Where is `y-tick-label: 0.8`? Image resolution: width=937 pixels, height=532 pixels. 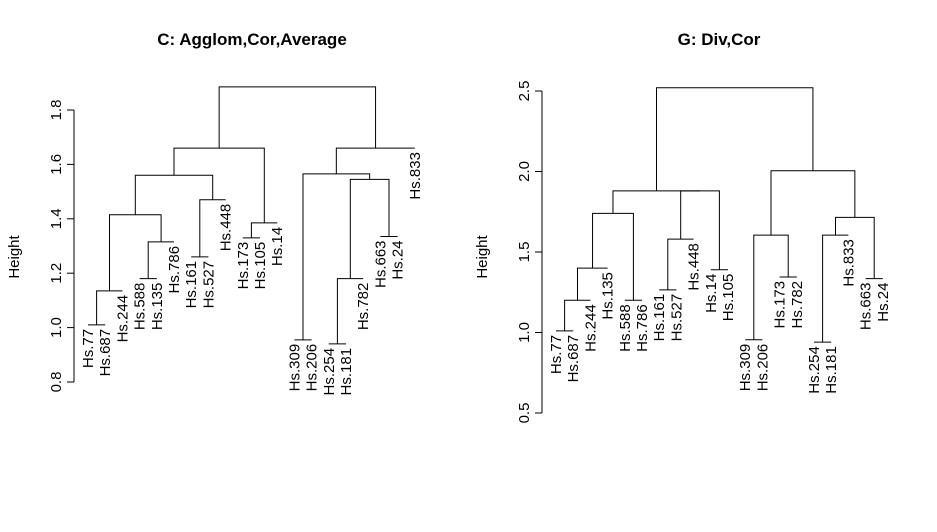
y-tick-label: 0.8 is located at coordinates (56, 382).